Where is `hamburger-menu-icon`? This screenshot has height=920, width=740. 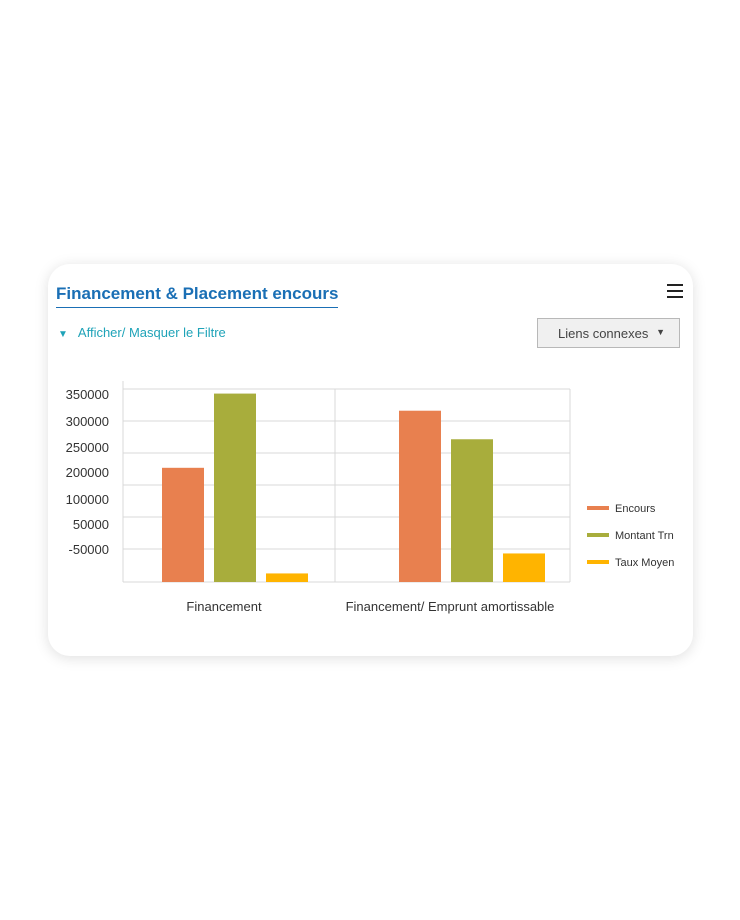
hamburger-menu-icon is located at coordinates (675, 291).